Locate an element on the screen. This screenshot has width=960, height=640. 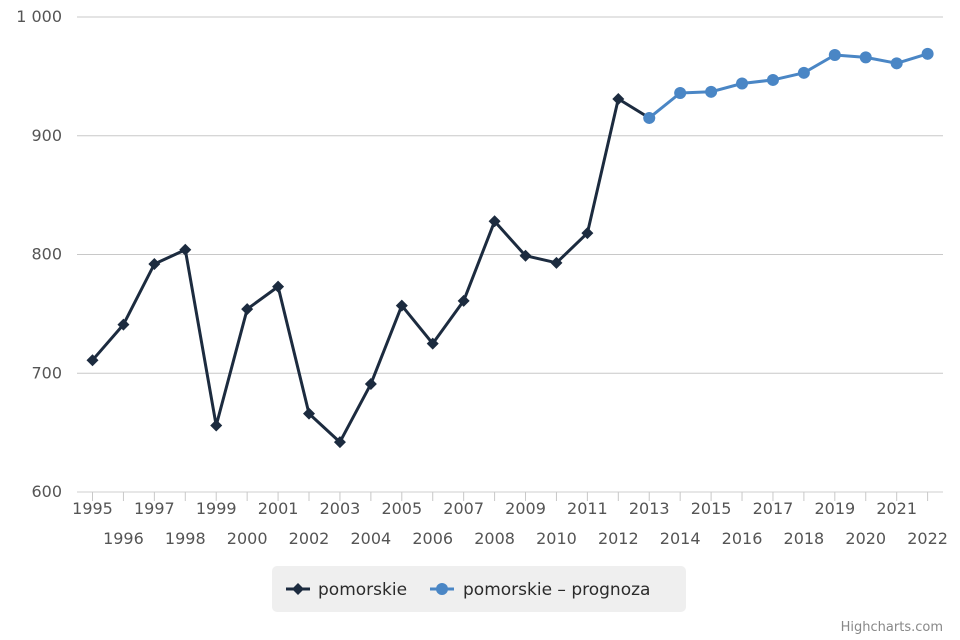
x-tick-label: 2019 is located at coordinates (834, 508).